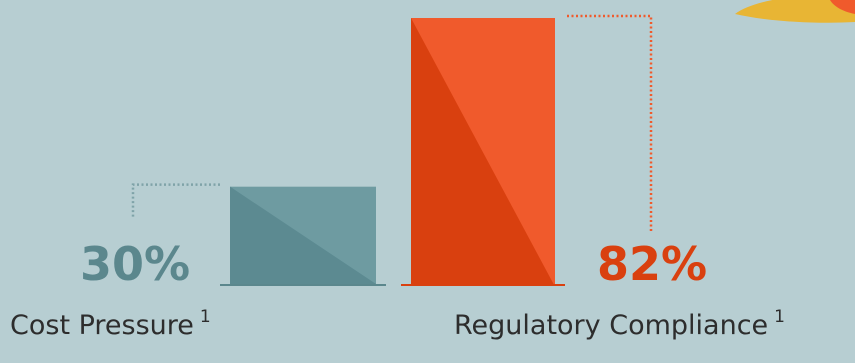 The height and width of the screenshot is (363, 855). I want to click on connector-cost-pressure, so click(175, 200).